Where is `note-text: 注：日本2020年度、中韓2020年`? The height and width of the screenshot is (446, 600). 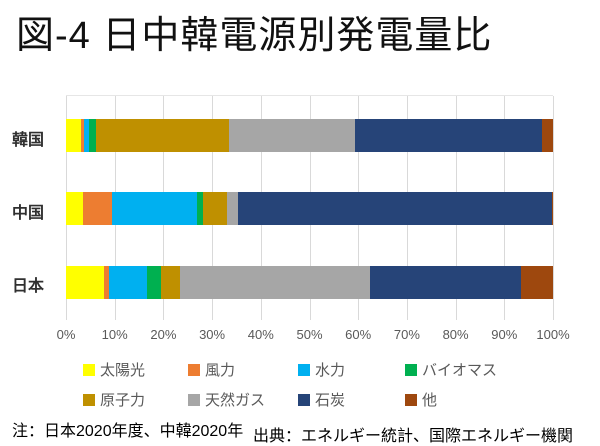
note-text: 注：日本2020年度、中韓2020年 is located at coordinates (128, 431).